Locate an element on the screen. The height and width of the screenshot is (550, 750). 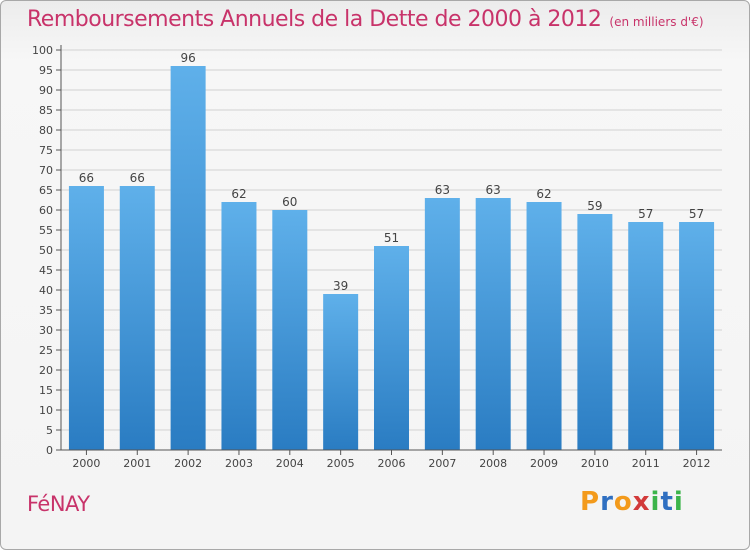
x-tick-label: 2008 is located at coordinates (493, 463).